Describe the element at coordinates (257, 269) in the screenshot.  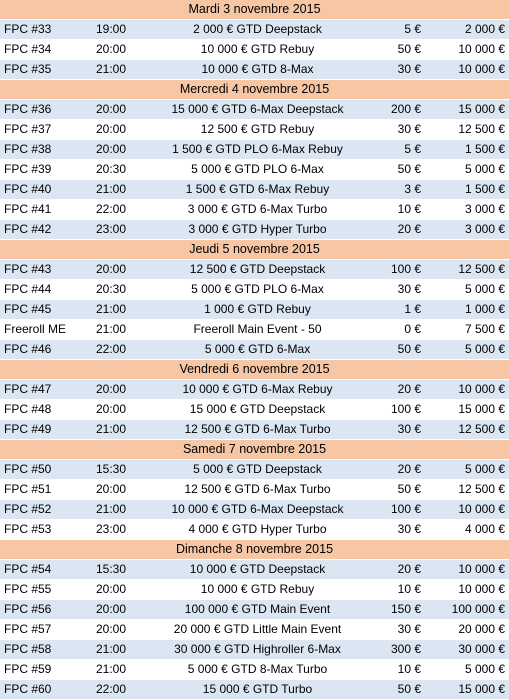
I see `tournament-name-cell: 12 500 € GTD Deepstack` at that location.